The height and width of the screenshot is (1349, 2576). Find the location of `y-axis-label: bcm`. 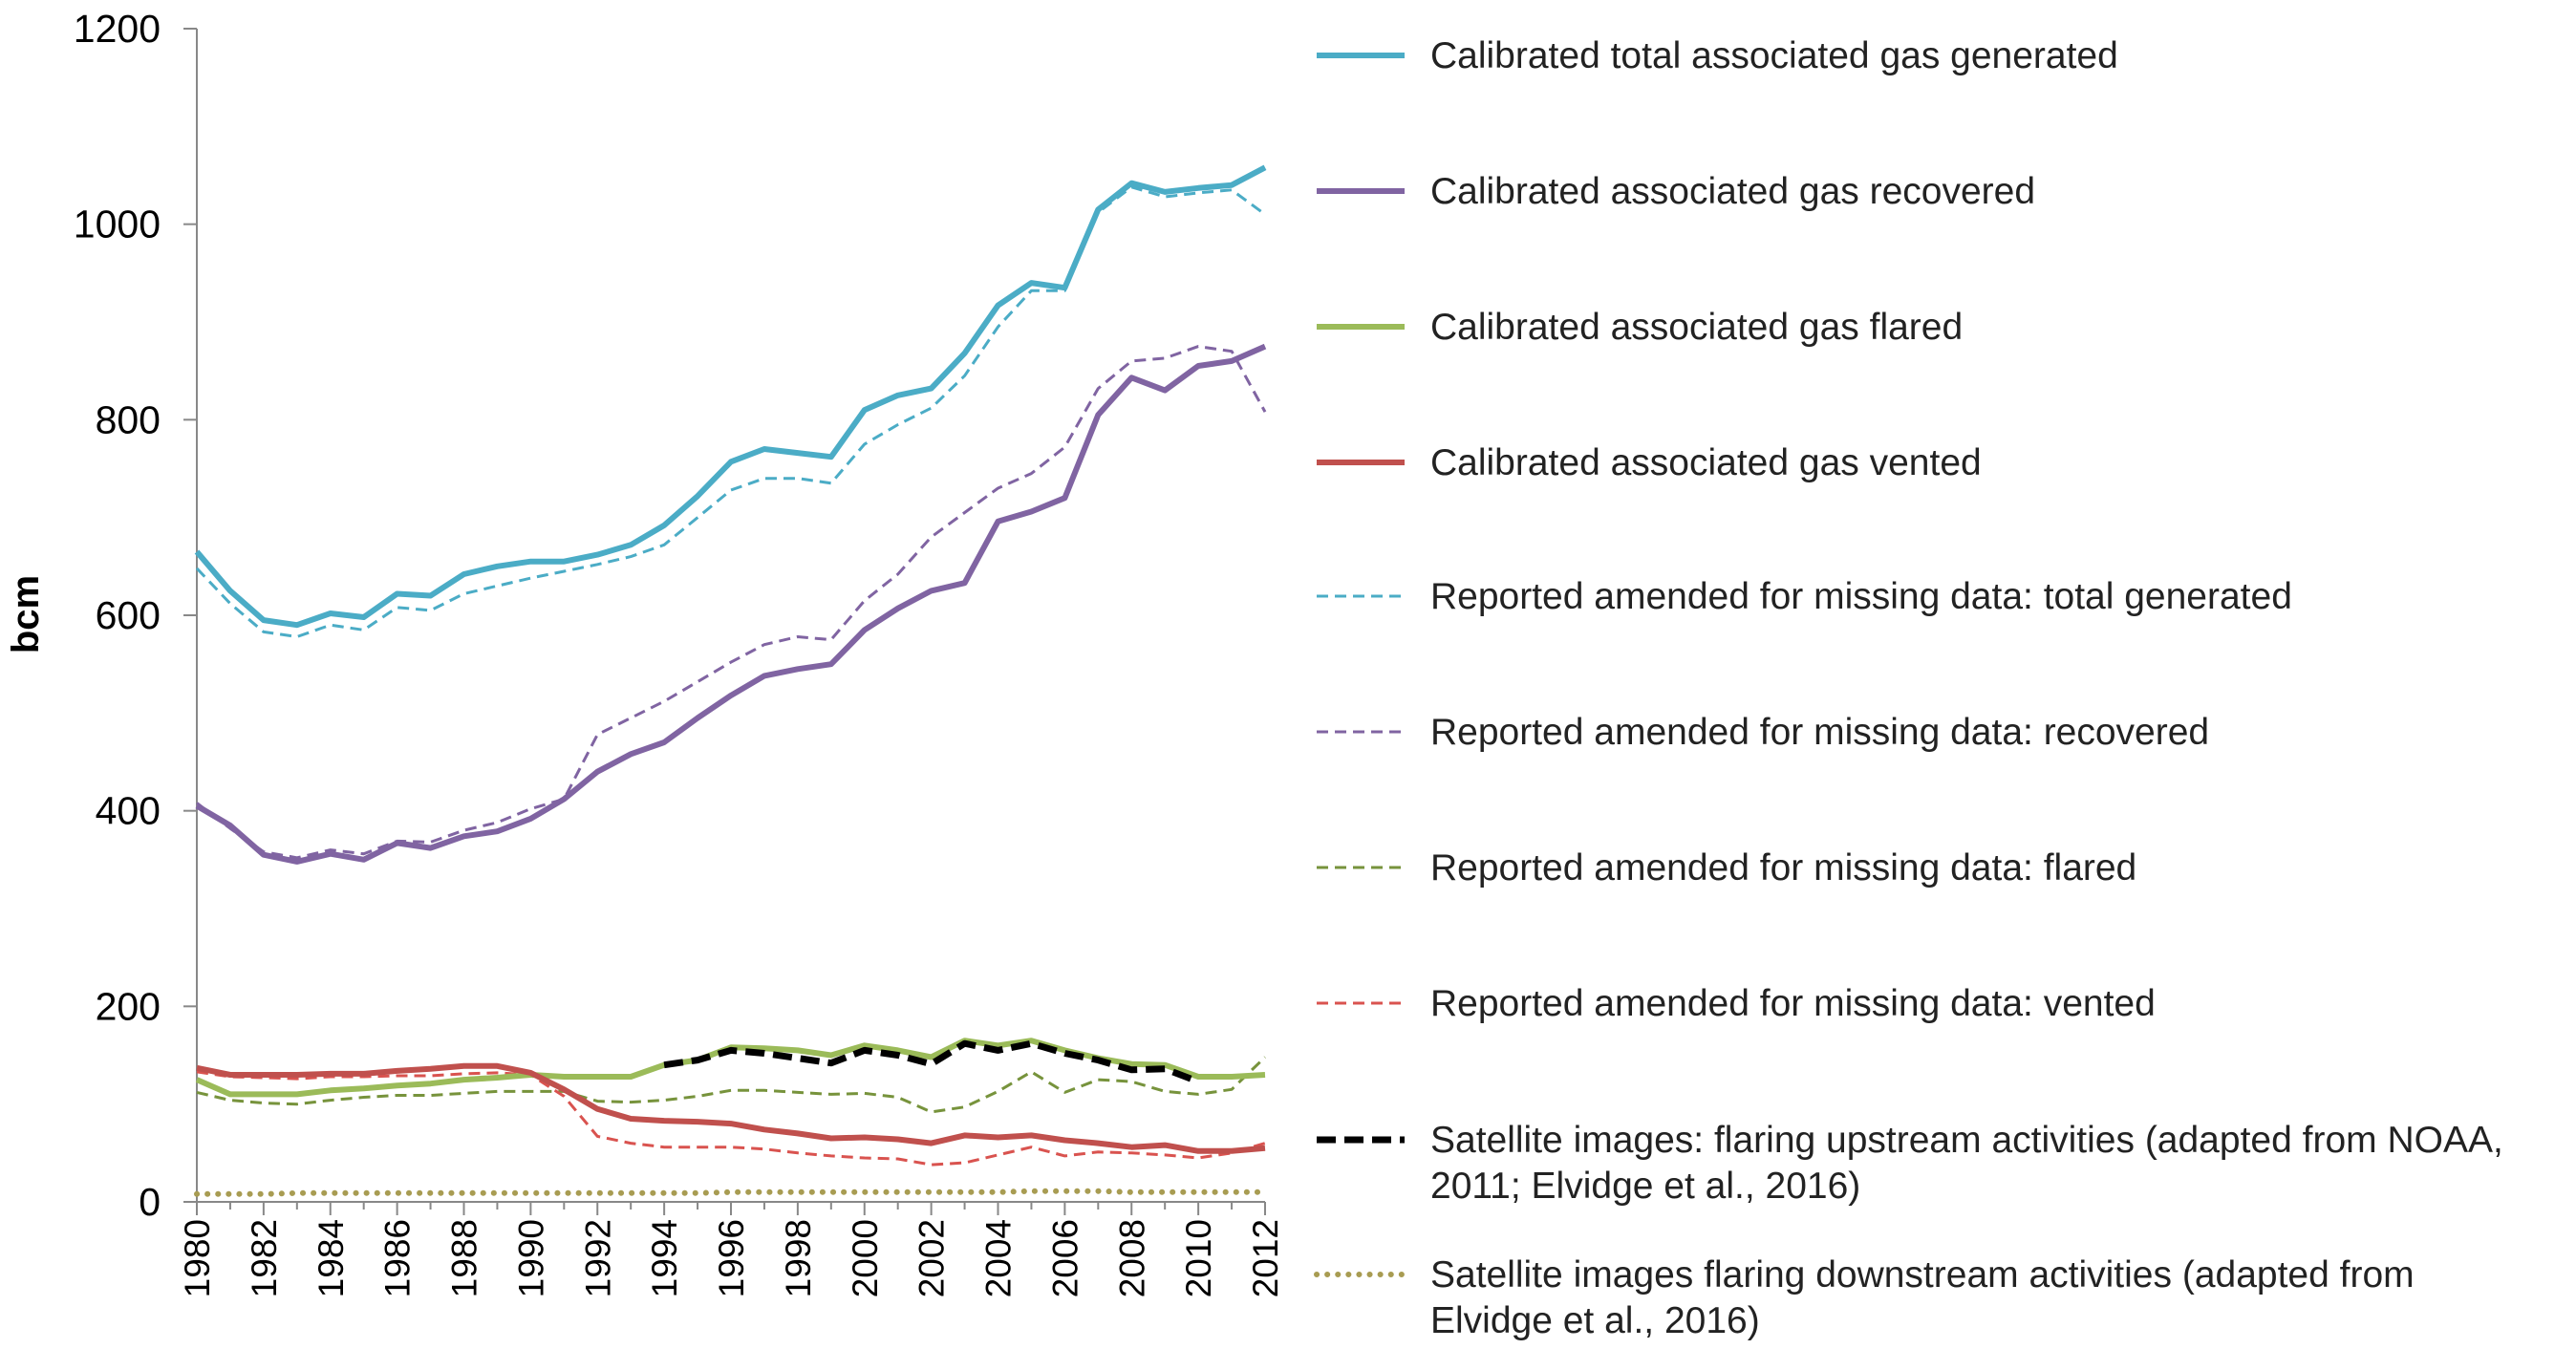

y-axis-label: bcm is located at coordinates (26, 614).